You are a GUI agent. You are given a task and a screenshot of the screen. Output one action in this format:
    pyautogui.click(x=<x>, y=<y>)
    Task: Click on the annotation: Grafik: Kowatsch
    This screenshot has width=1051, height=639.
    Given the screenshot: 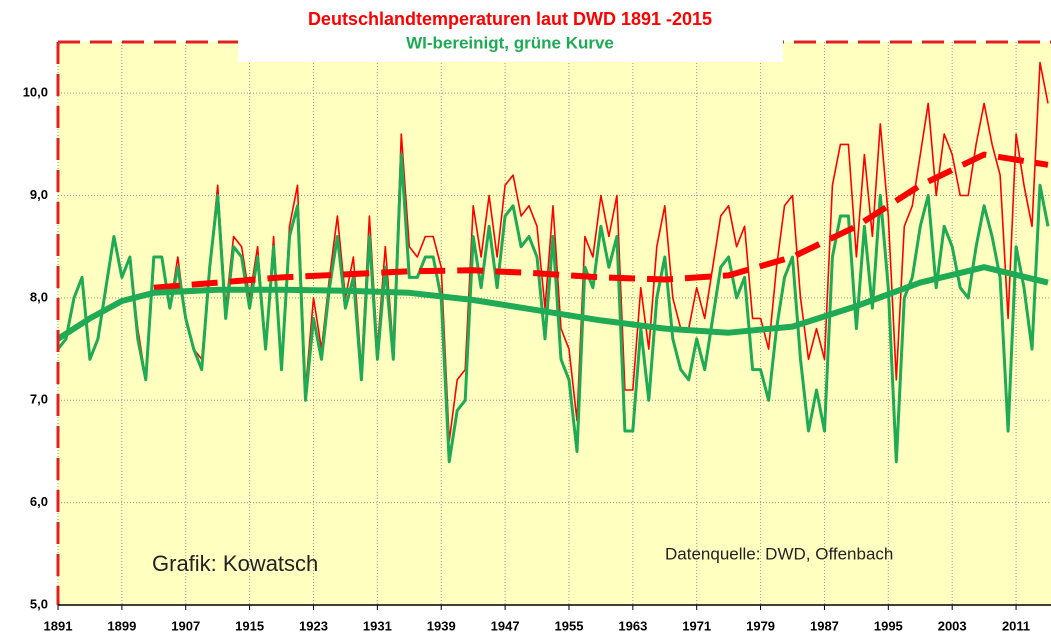 What is the action you would take?
    pyautogui.click(x=235, y=563)
    